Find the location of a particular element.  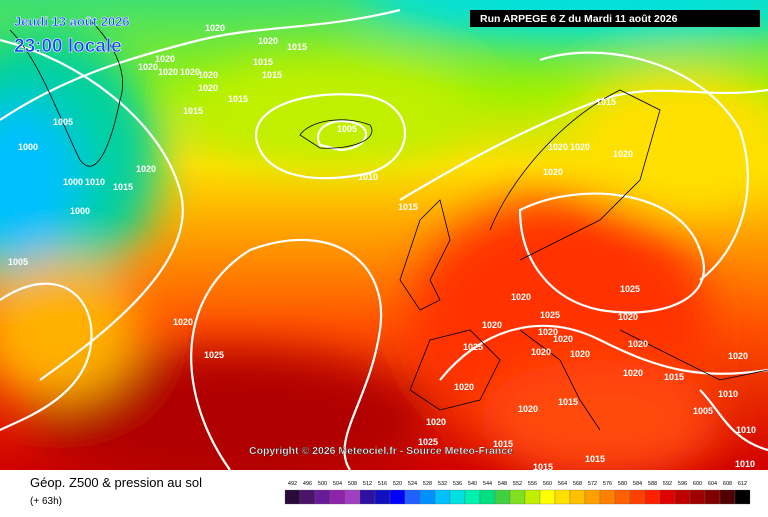

scale-label: 556 is located at coordinates (532, 484).